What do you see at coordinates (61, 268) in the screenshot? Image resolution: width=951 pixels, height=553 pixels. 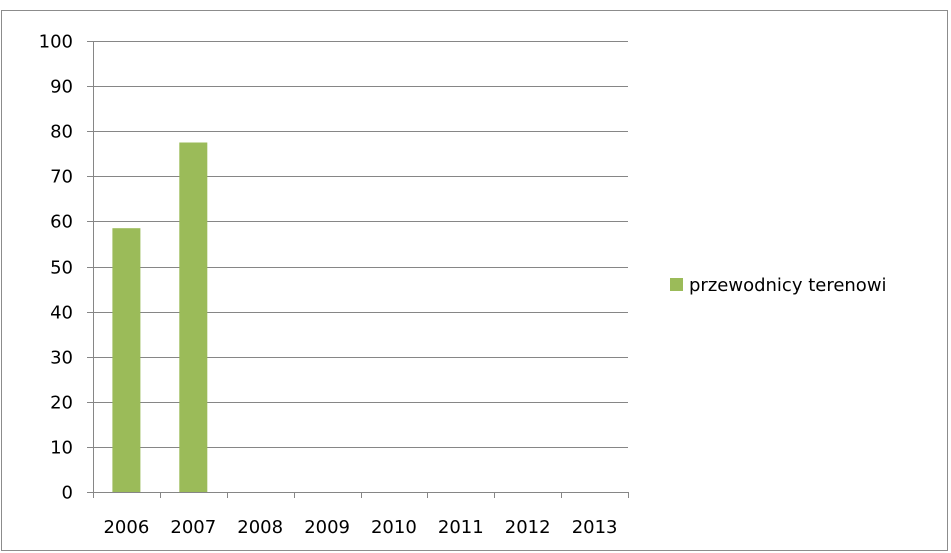 I see `y-tick-label: 50` at bounding box center [61, 268].